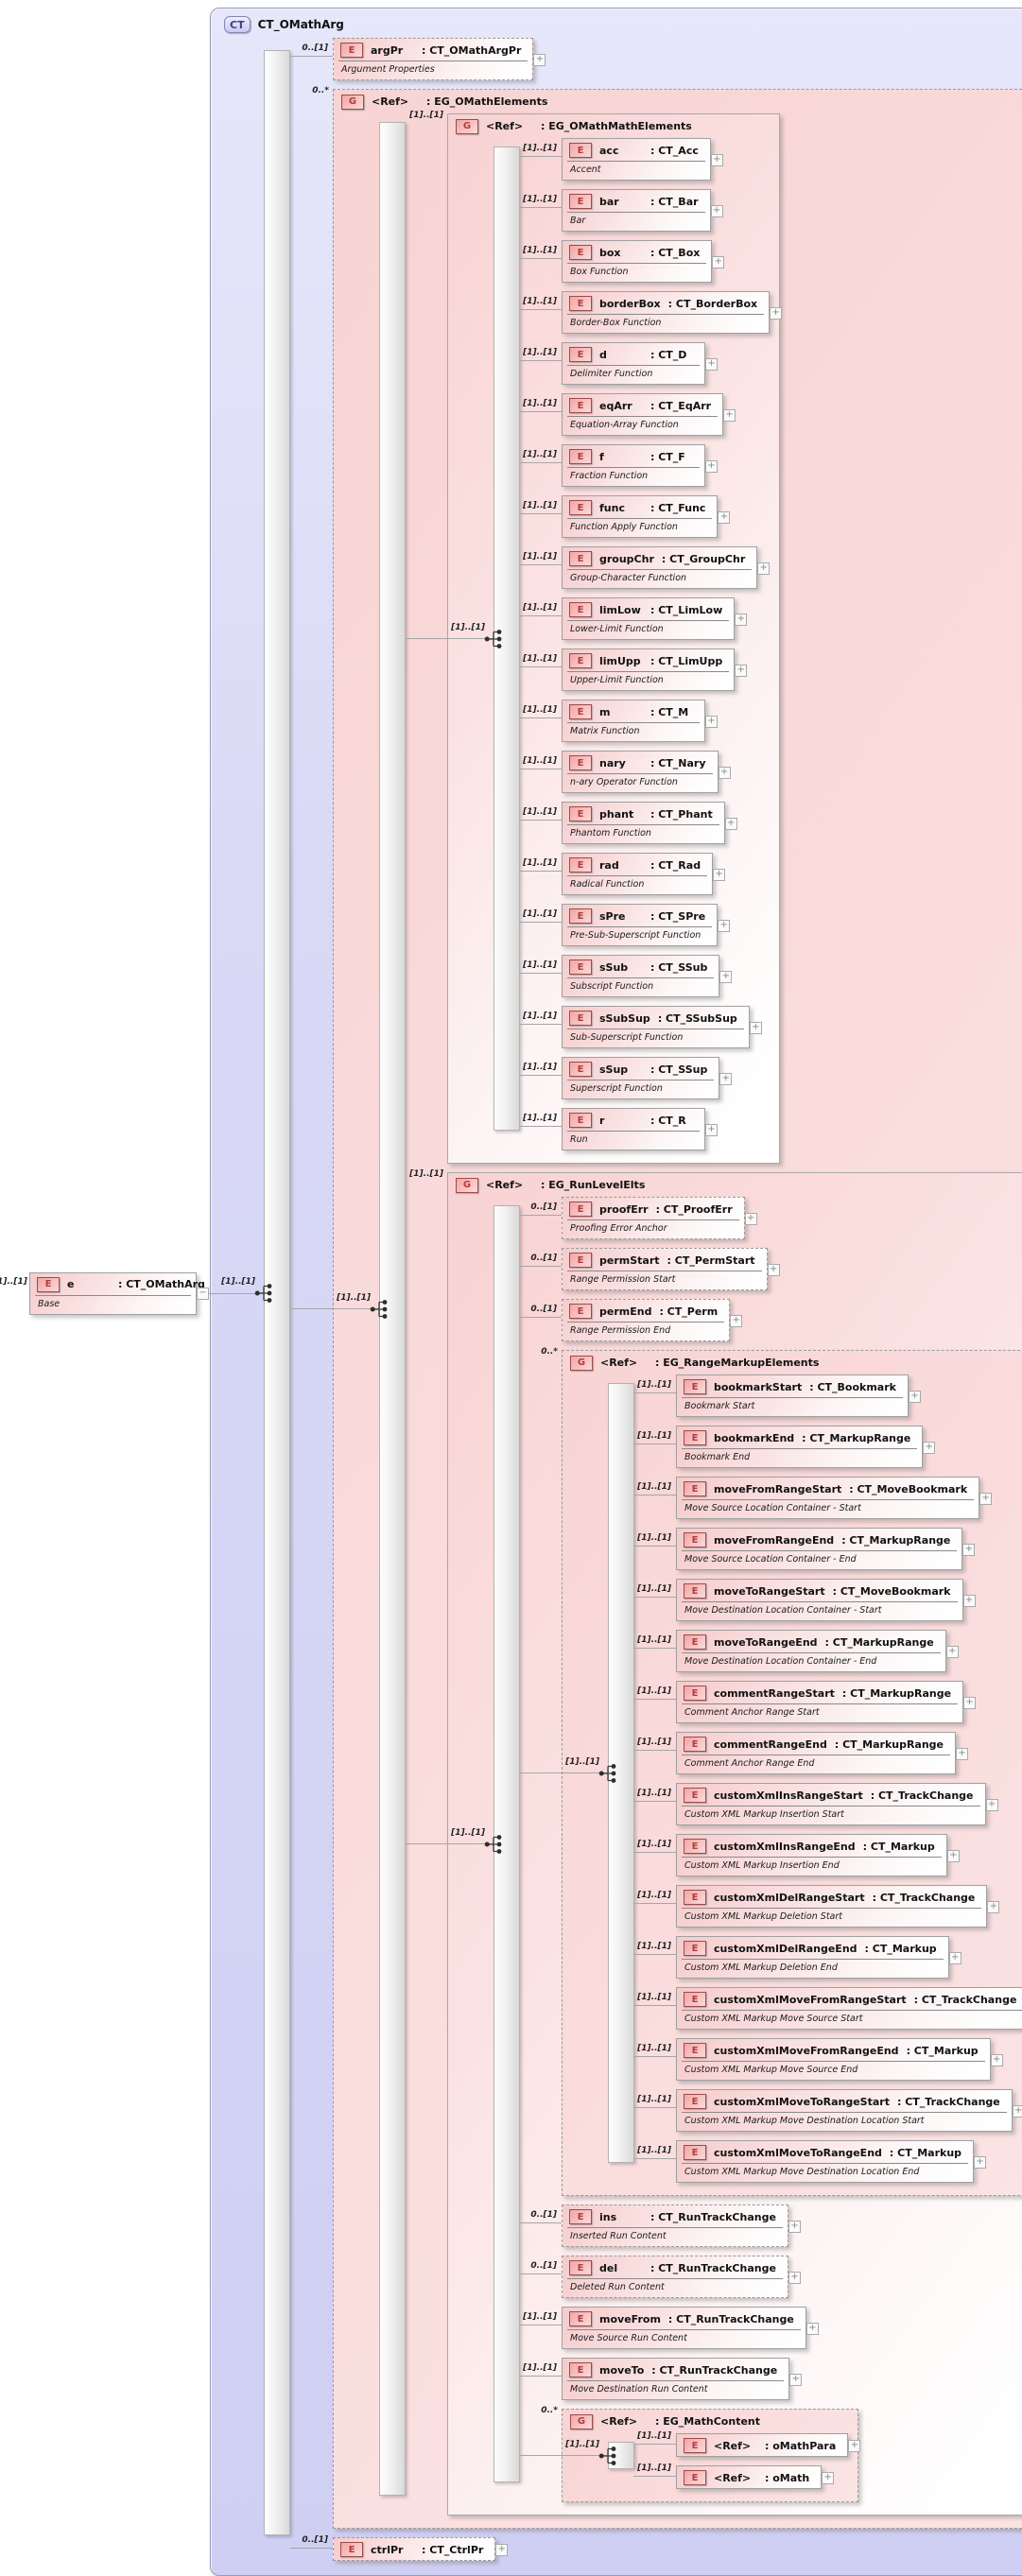 The width and height of the screenshot is (1022, 2576). What do you see at coordinates (203, 1293) in the screenshot?
I see `collapse-button: −` at bounding box center [203, 1293].